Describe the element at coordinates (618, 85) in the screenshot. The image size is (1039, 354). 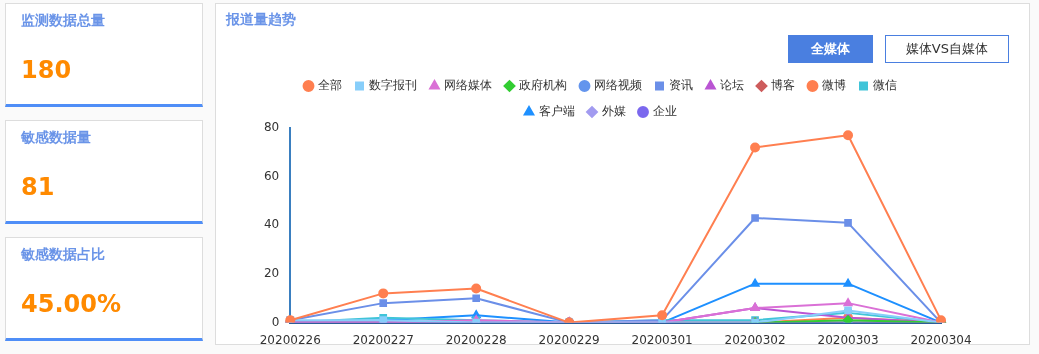
I see `legend-label: 网络视频` at that location.